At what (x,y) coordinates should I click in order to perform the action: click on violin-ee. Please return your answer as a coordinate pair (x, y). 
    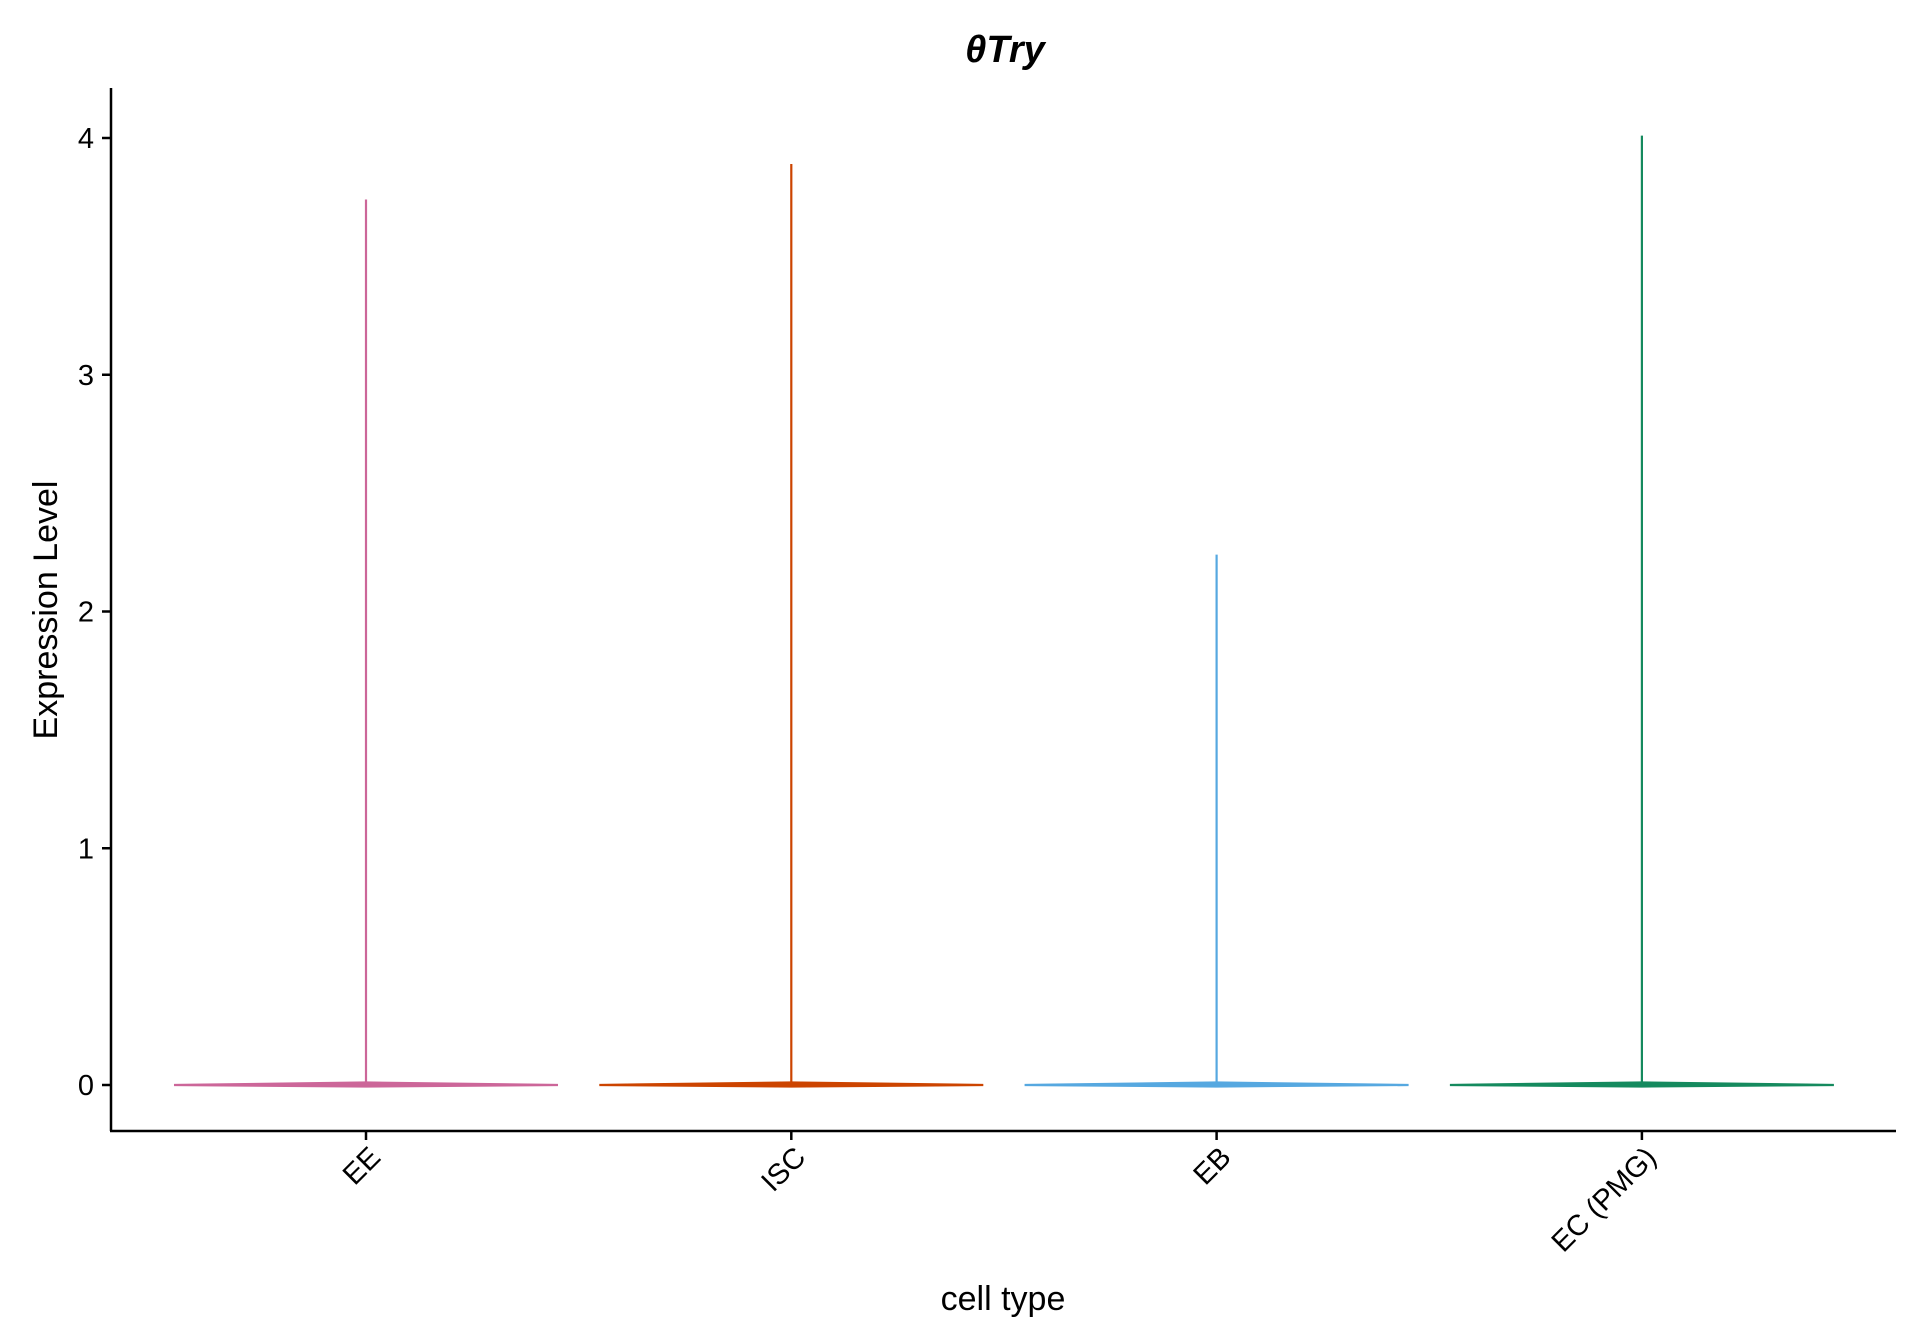
    Looking at the image, I should click on (366, 643).